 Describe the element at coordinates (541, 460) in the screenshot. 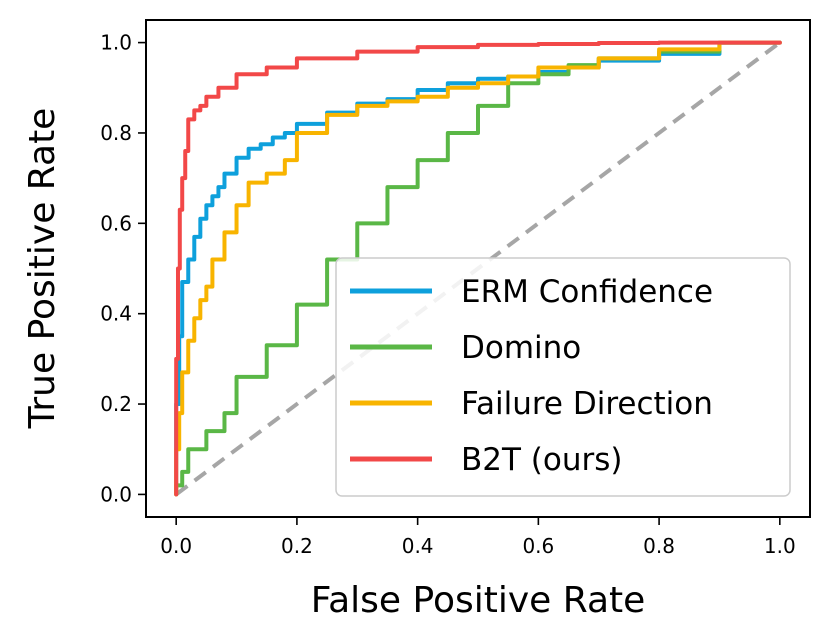

I see `legend-label-b2t-ours: B2T (ours)` at that location.